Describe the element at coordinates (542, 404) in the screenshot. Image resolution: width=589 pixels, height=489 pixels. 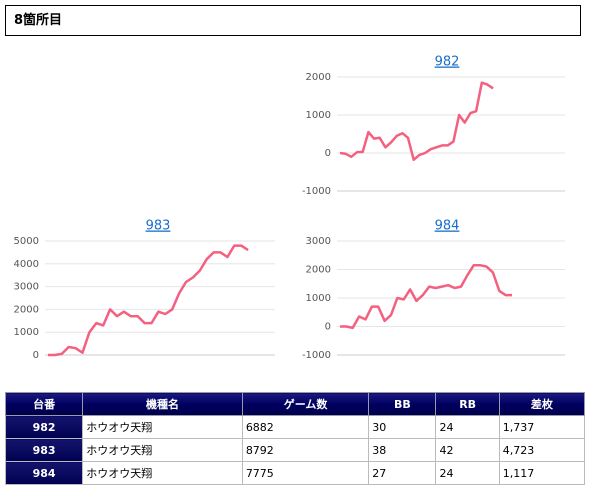
I see `column-header: 差枚` at that location.